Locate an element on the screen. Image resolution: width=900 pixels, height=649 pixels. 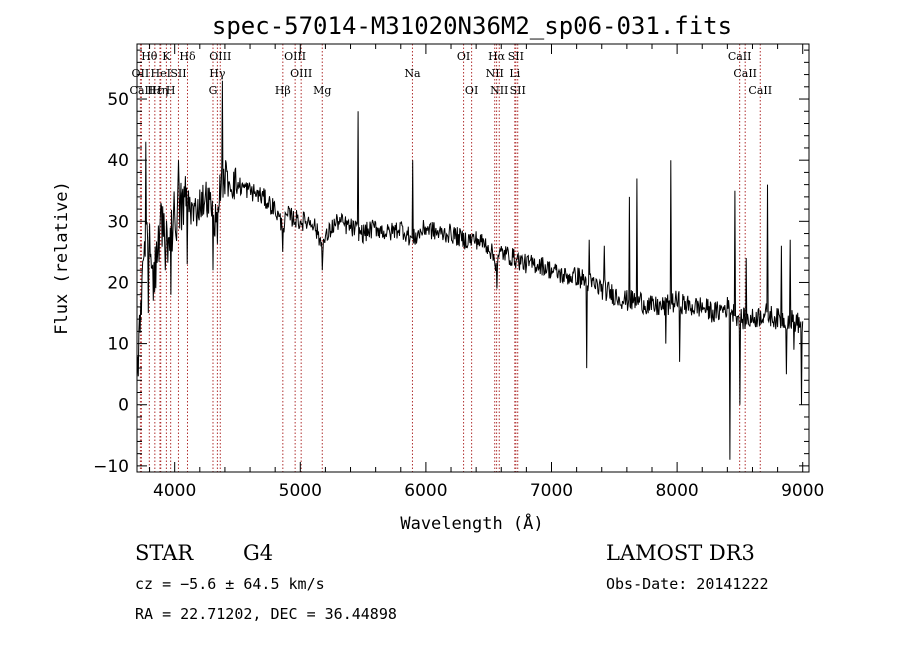
y-tick-label: 0 is located at coordinates (123, 406).